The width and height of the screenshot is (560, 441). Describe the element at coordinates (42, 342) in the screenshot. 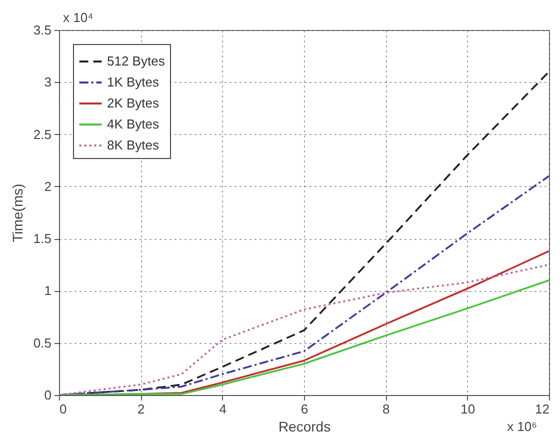

I see `y-tick-label: 0.5` at that location.